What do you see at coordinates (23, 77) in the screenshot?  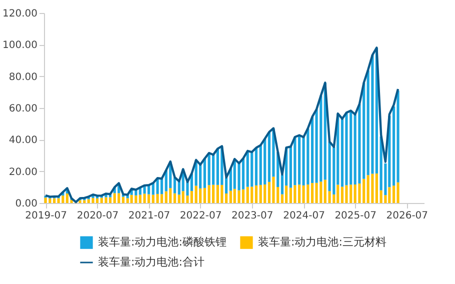 I see `y-tick-label: 80.00` at bounding box center [23, 77].